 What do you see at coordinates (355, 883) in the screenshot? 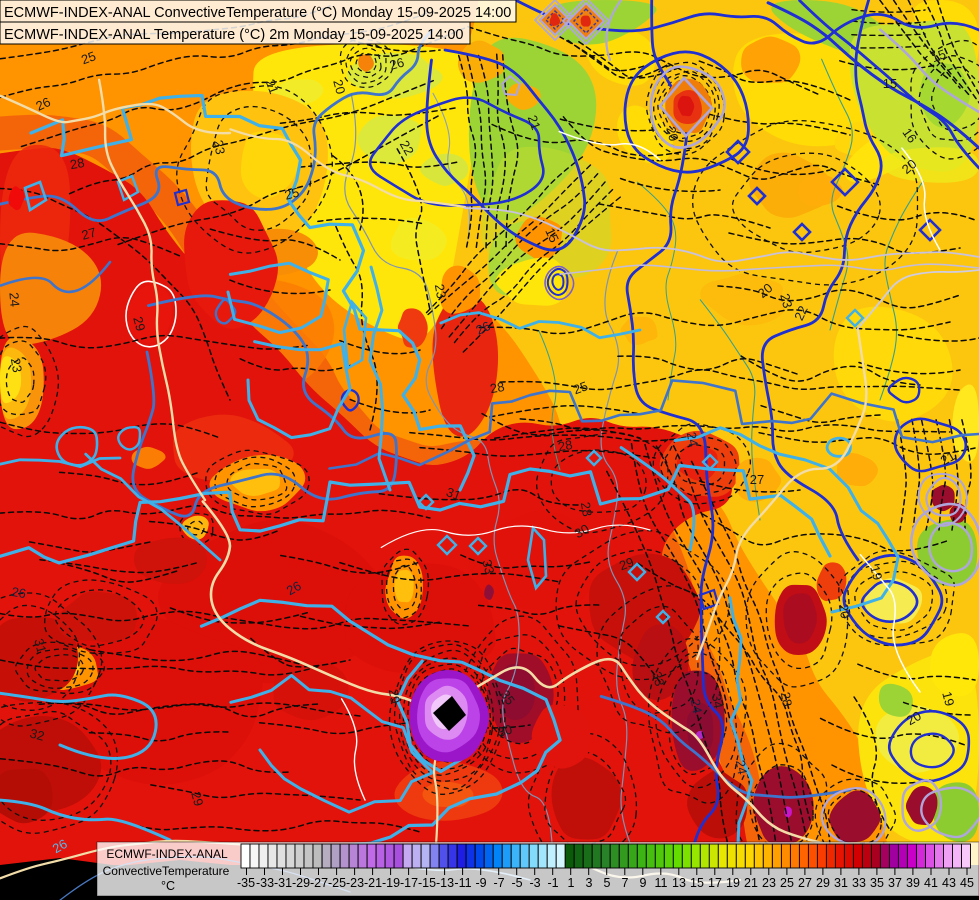
I see `svg-text: -23` at bounding box center [355, 883].